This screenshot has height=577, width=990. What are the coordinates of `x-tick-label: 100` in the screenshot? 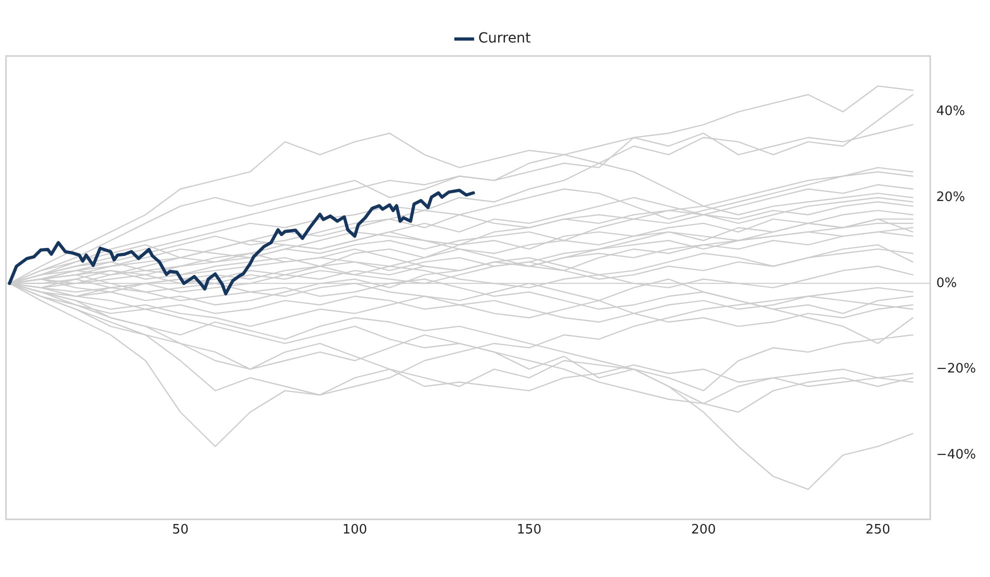 It's located at (355, 530).